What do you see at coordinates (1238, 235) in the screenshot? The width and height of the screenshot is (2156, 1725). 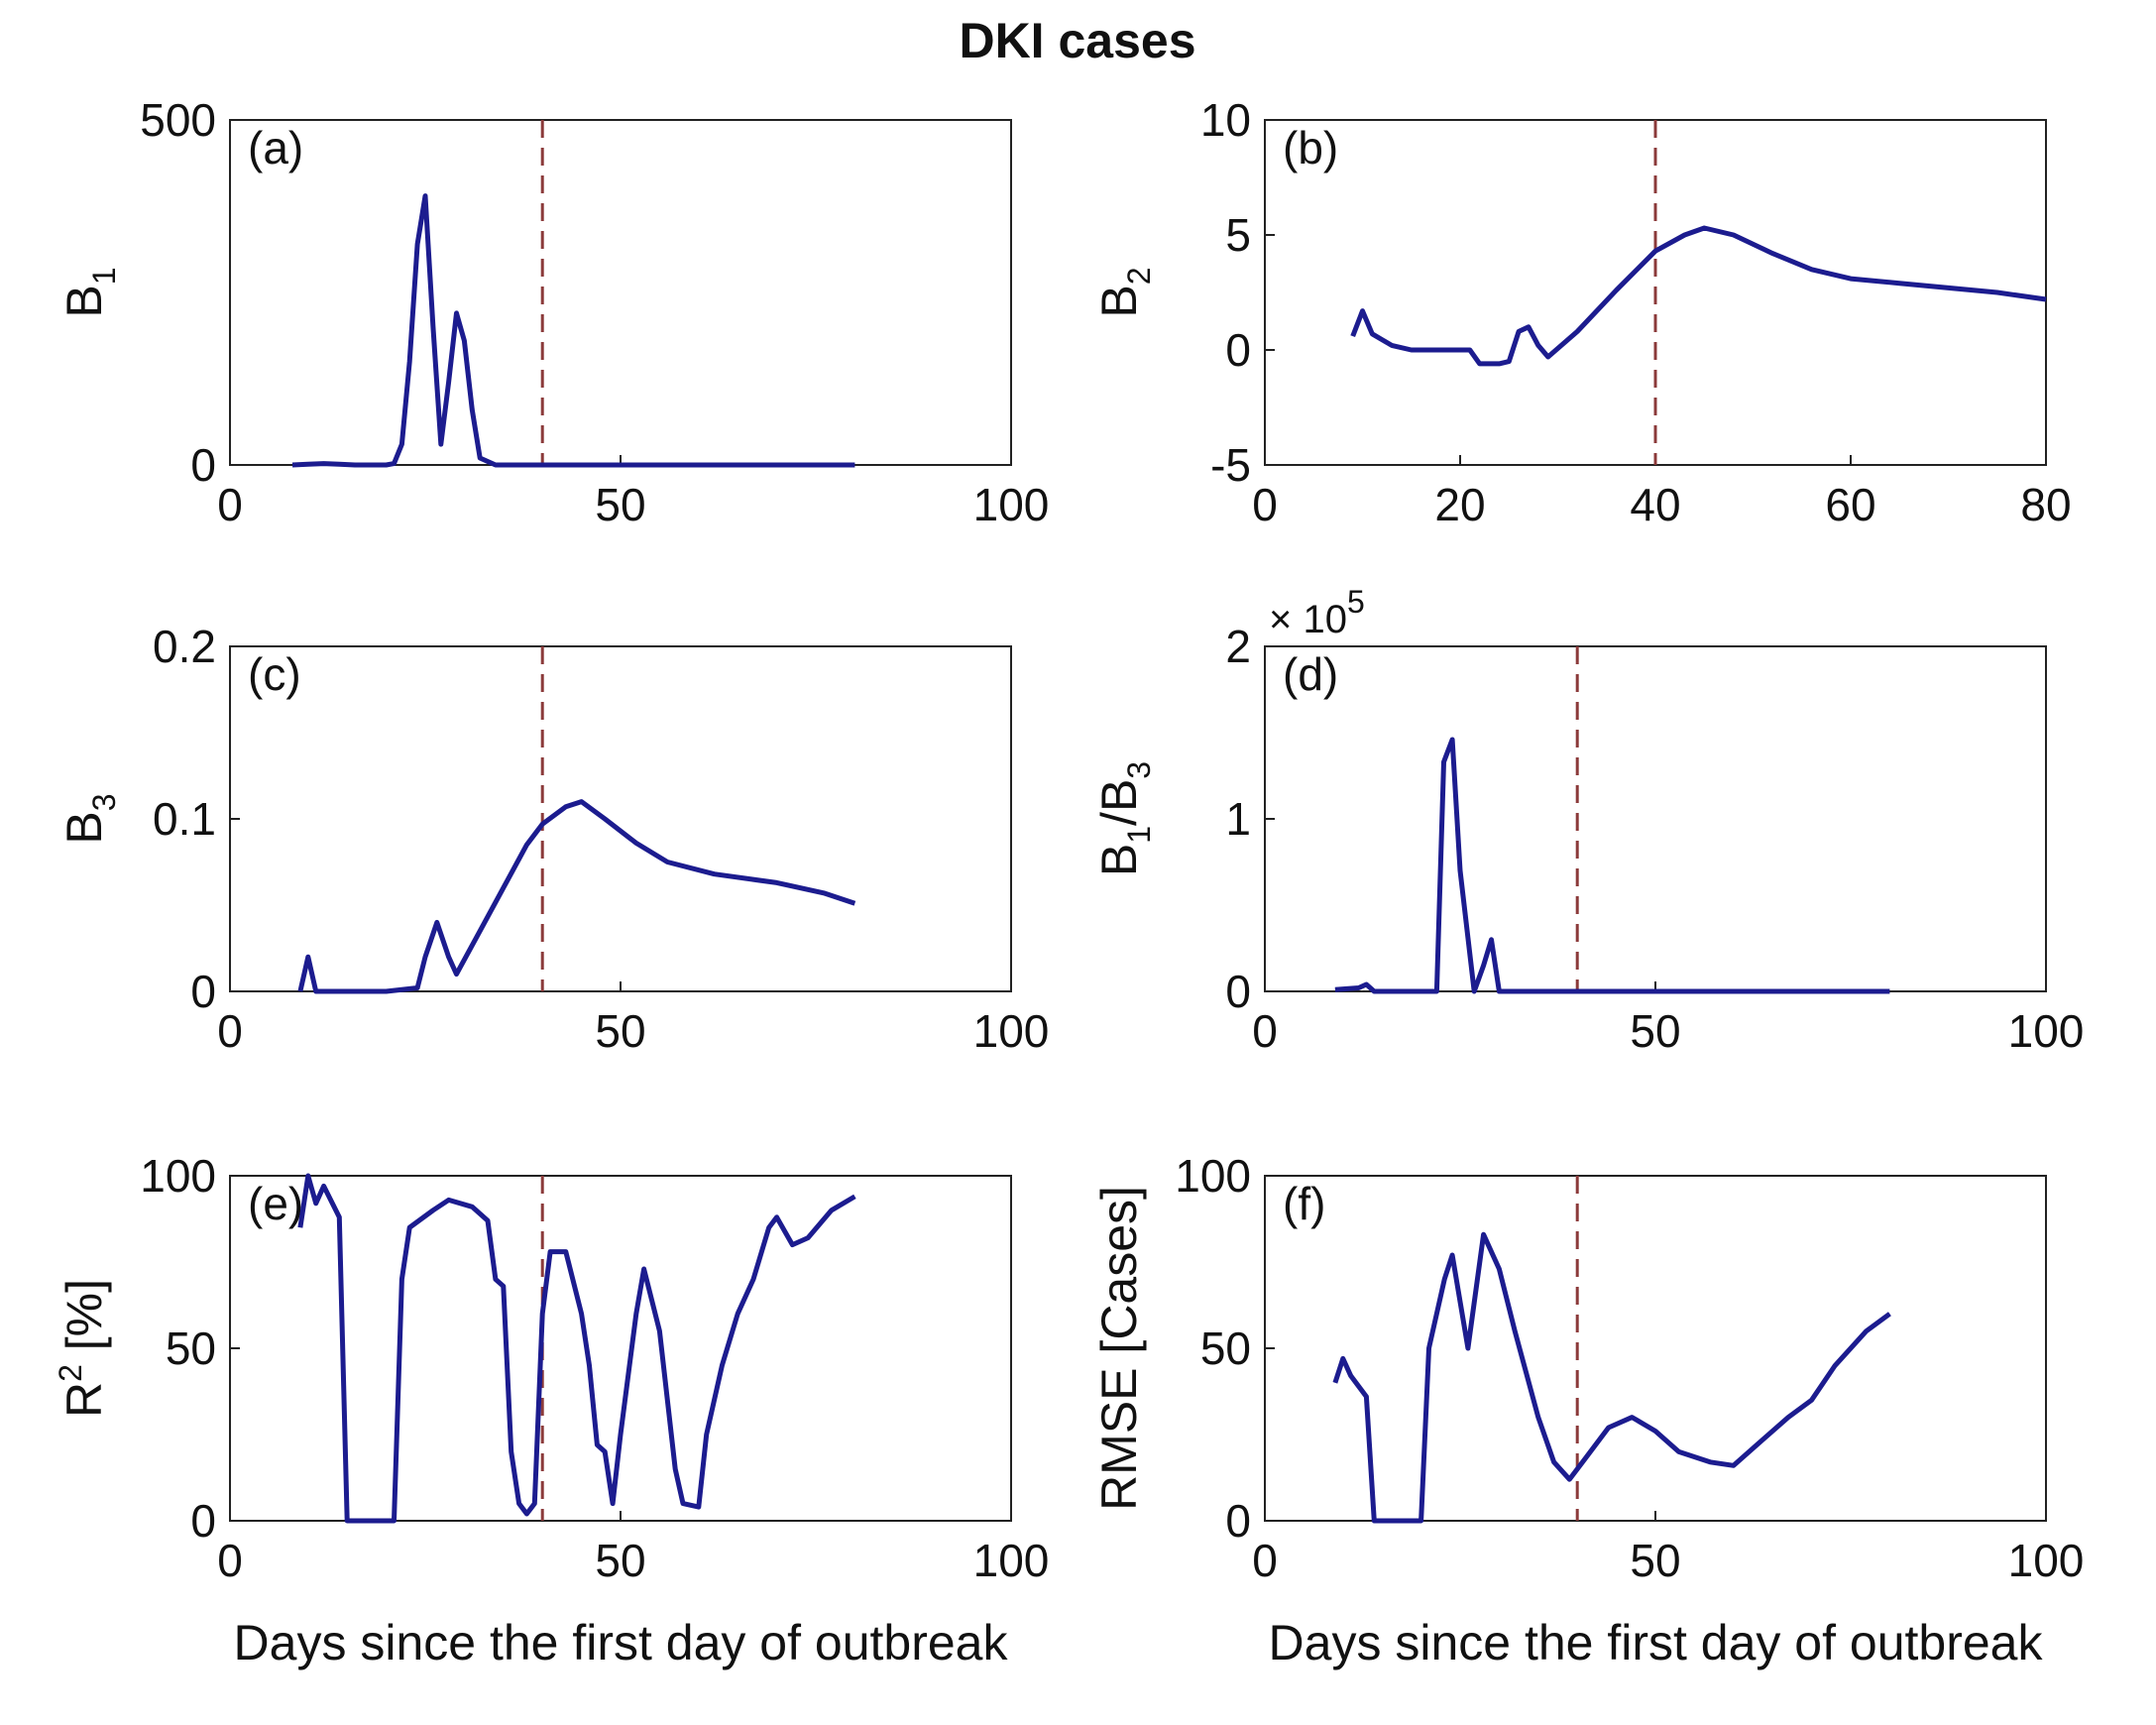 I see `y-tick-label: 5` at bounding box center [1238, 235].